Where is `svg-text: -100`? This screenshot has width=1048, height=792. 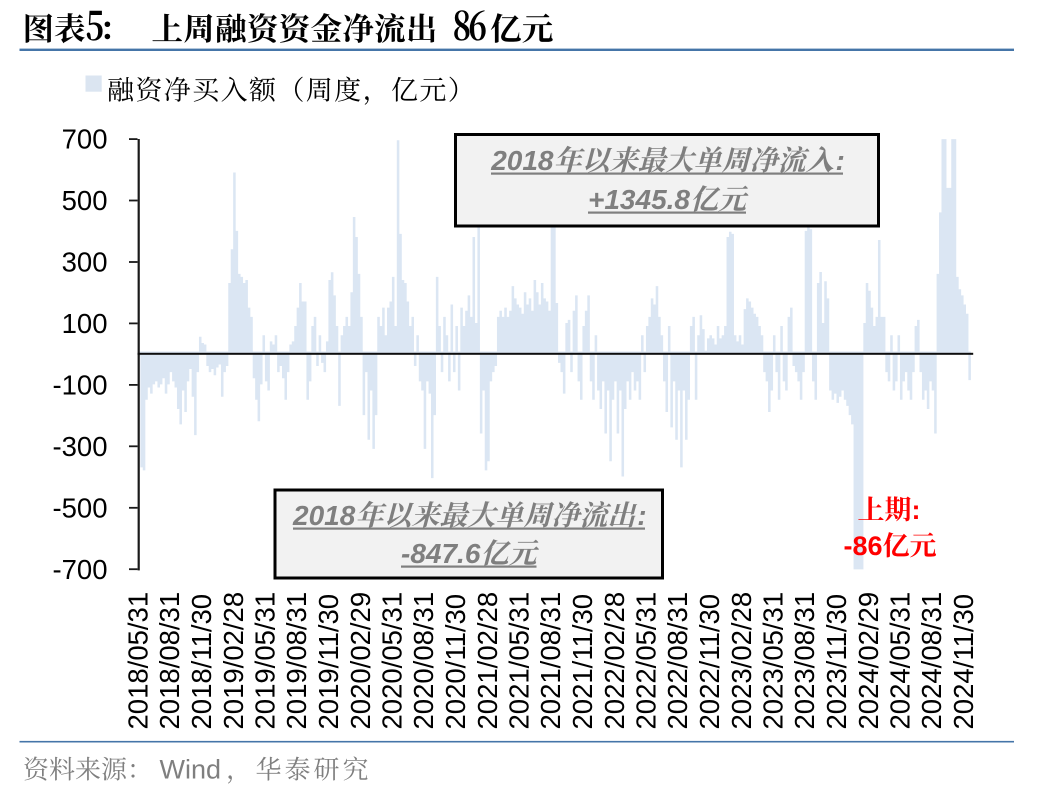
svg-text: -100 is located at coordinates (79, 385).